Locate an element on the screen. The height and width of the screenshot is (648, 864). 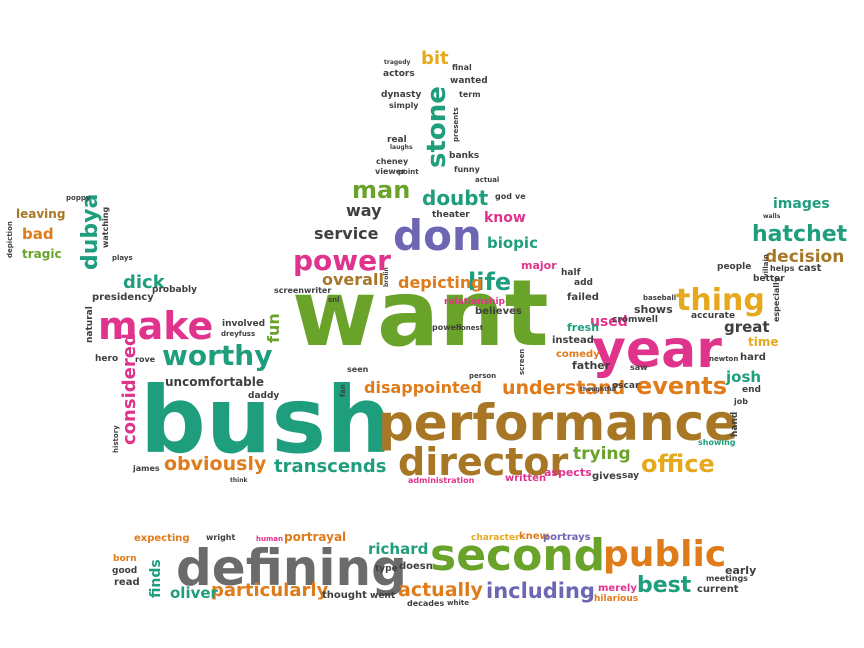
cloud-word-honest: honest is located at coordinates (470, 328).